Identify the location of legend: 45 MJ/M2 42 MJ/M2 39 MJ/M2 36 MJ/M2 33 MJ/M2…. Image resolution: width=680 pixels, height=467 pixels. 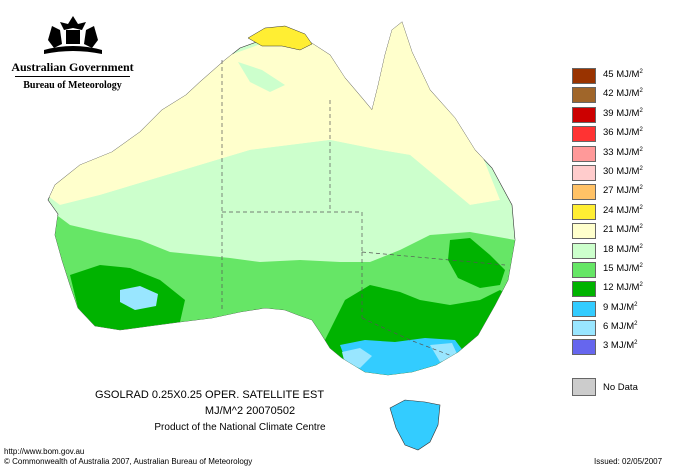
(620, 211).